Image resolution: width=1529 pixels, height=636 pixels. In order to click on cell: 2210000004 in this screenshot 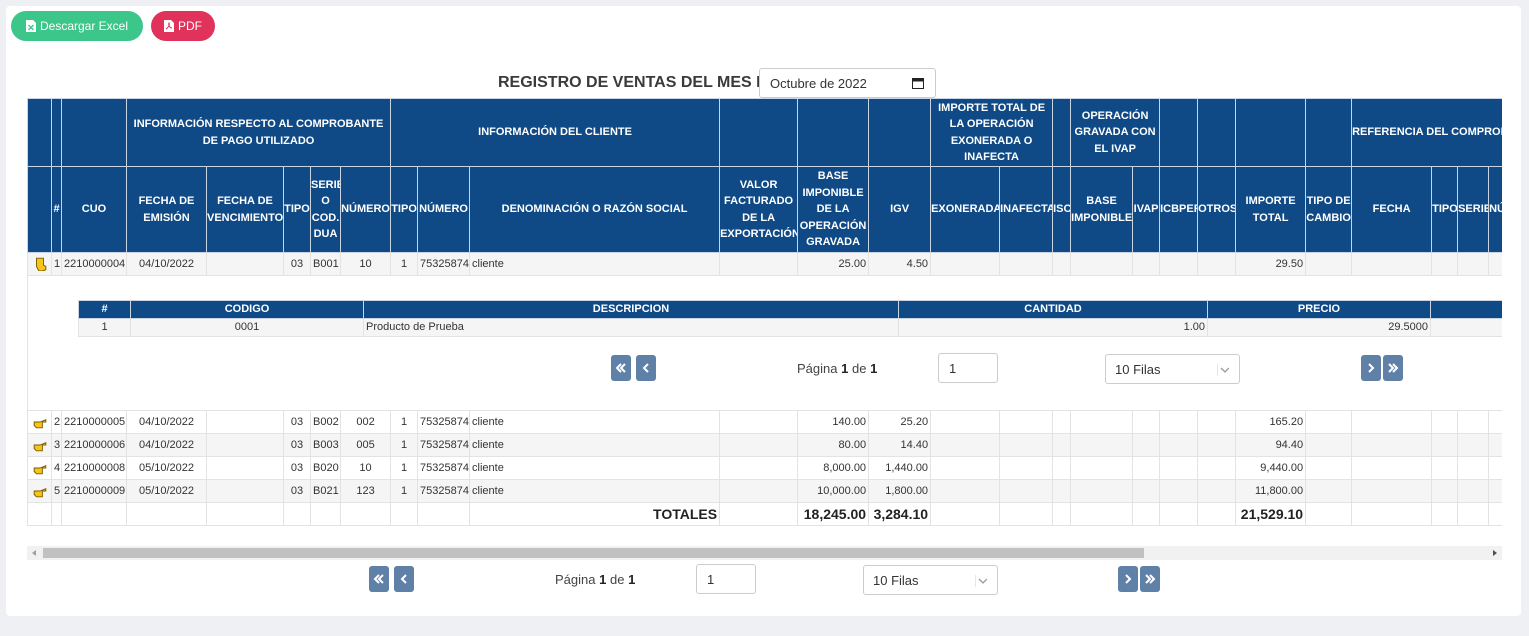, I will do `click(94, 264)`.